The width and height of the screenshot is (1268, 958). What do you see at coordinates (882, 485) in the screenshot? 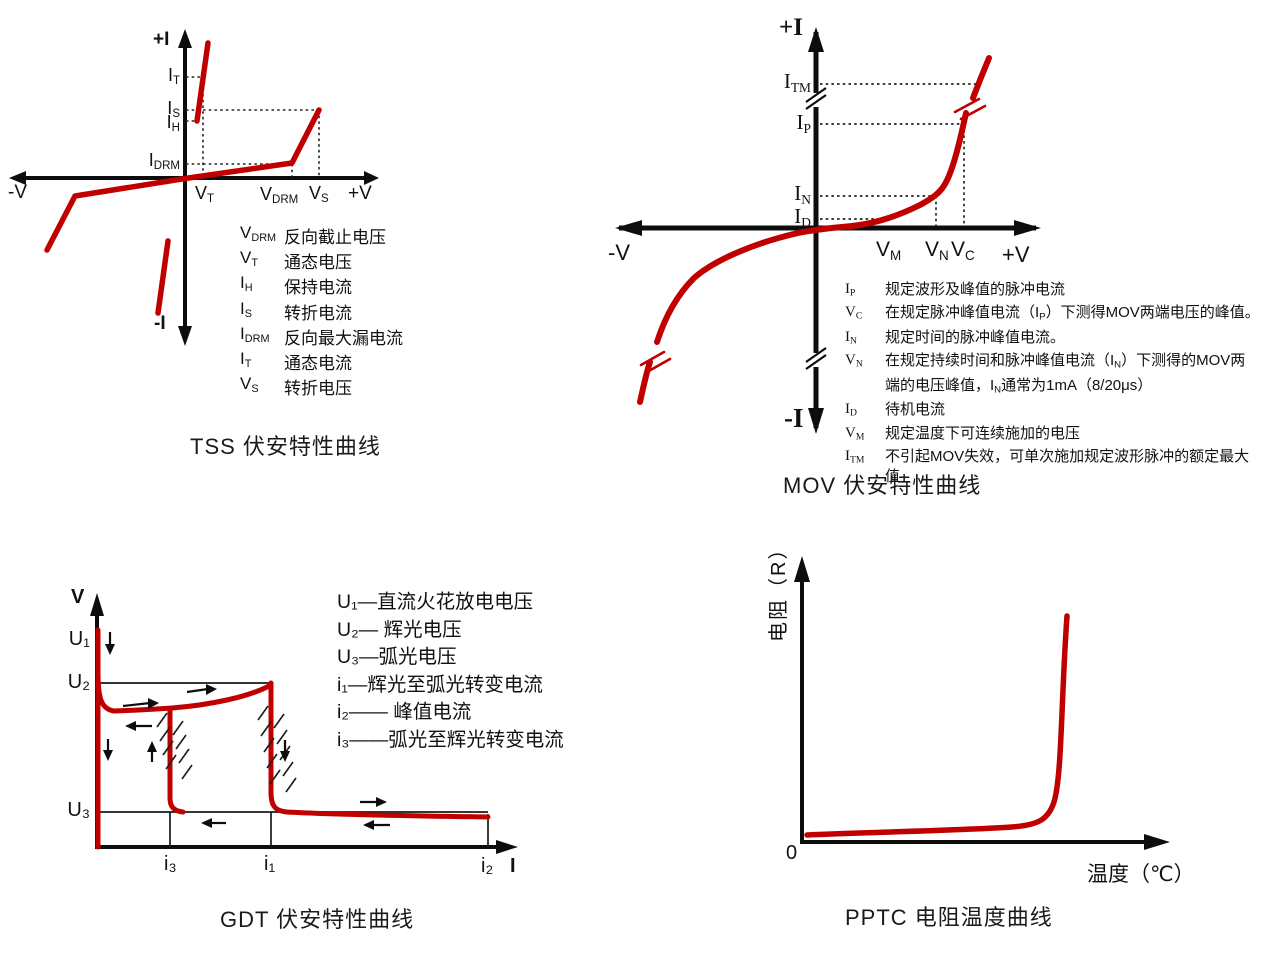
I see `mov-caption: MOV 伏安特性曲线` at bounding box center [882, 485].